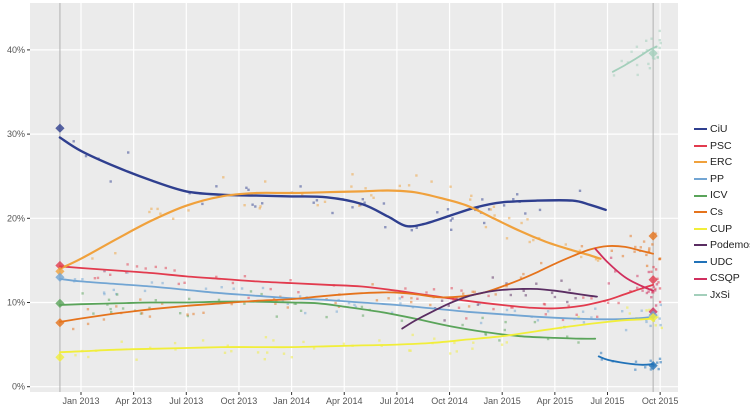 The image size is (750, 417). Describe the element at coordinates (607, 401) in the screenshot. I see `x-tick-label: Jul 2015` at that location.